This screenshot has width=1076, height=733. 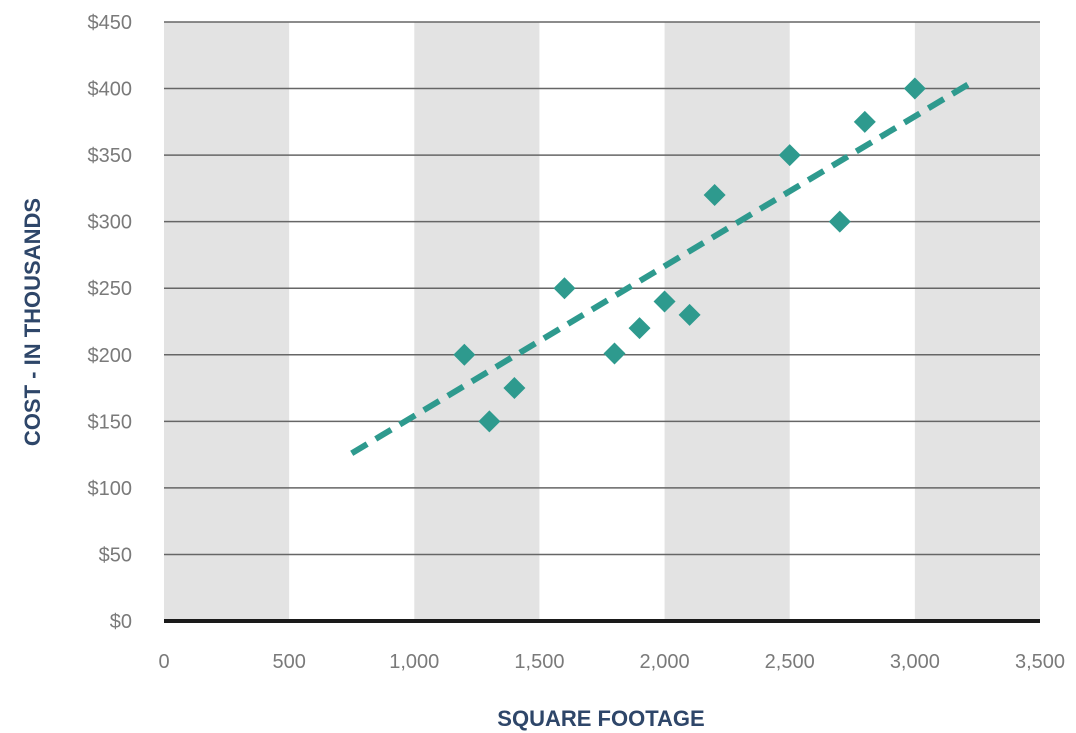 I want to click on y-tick-label: $250, so click(x=110, y=289).